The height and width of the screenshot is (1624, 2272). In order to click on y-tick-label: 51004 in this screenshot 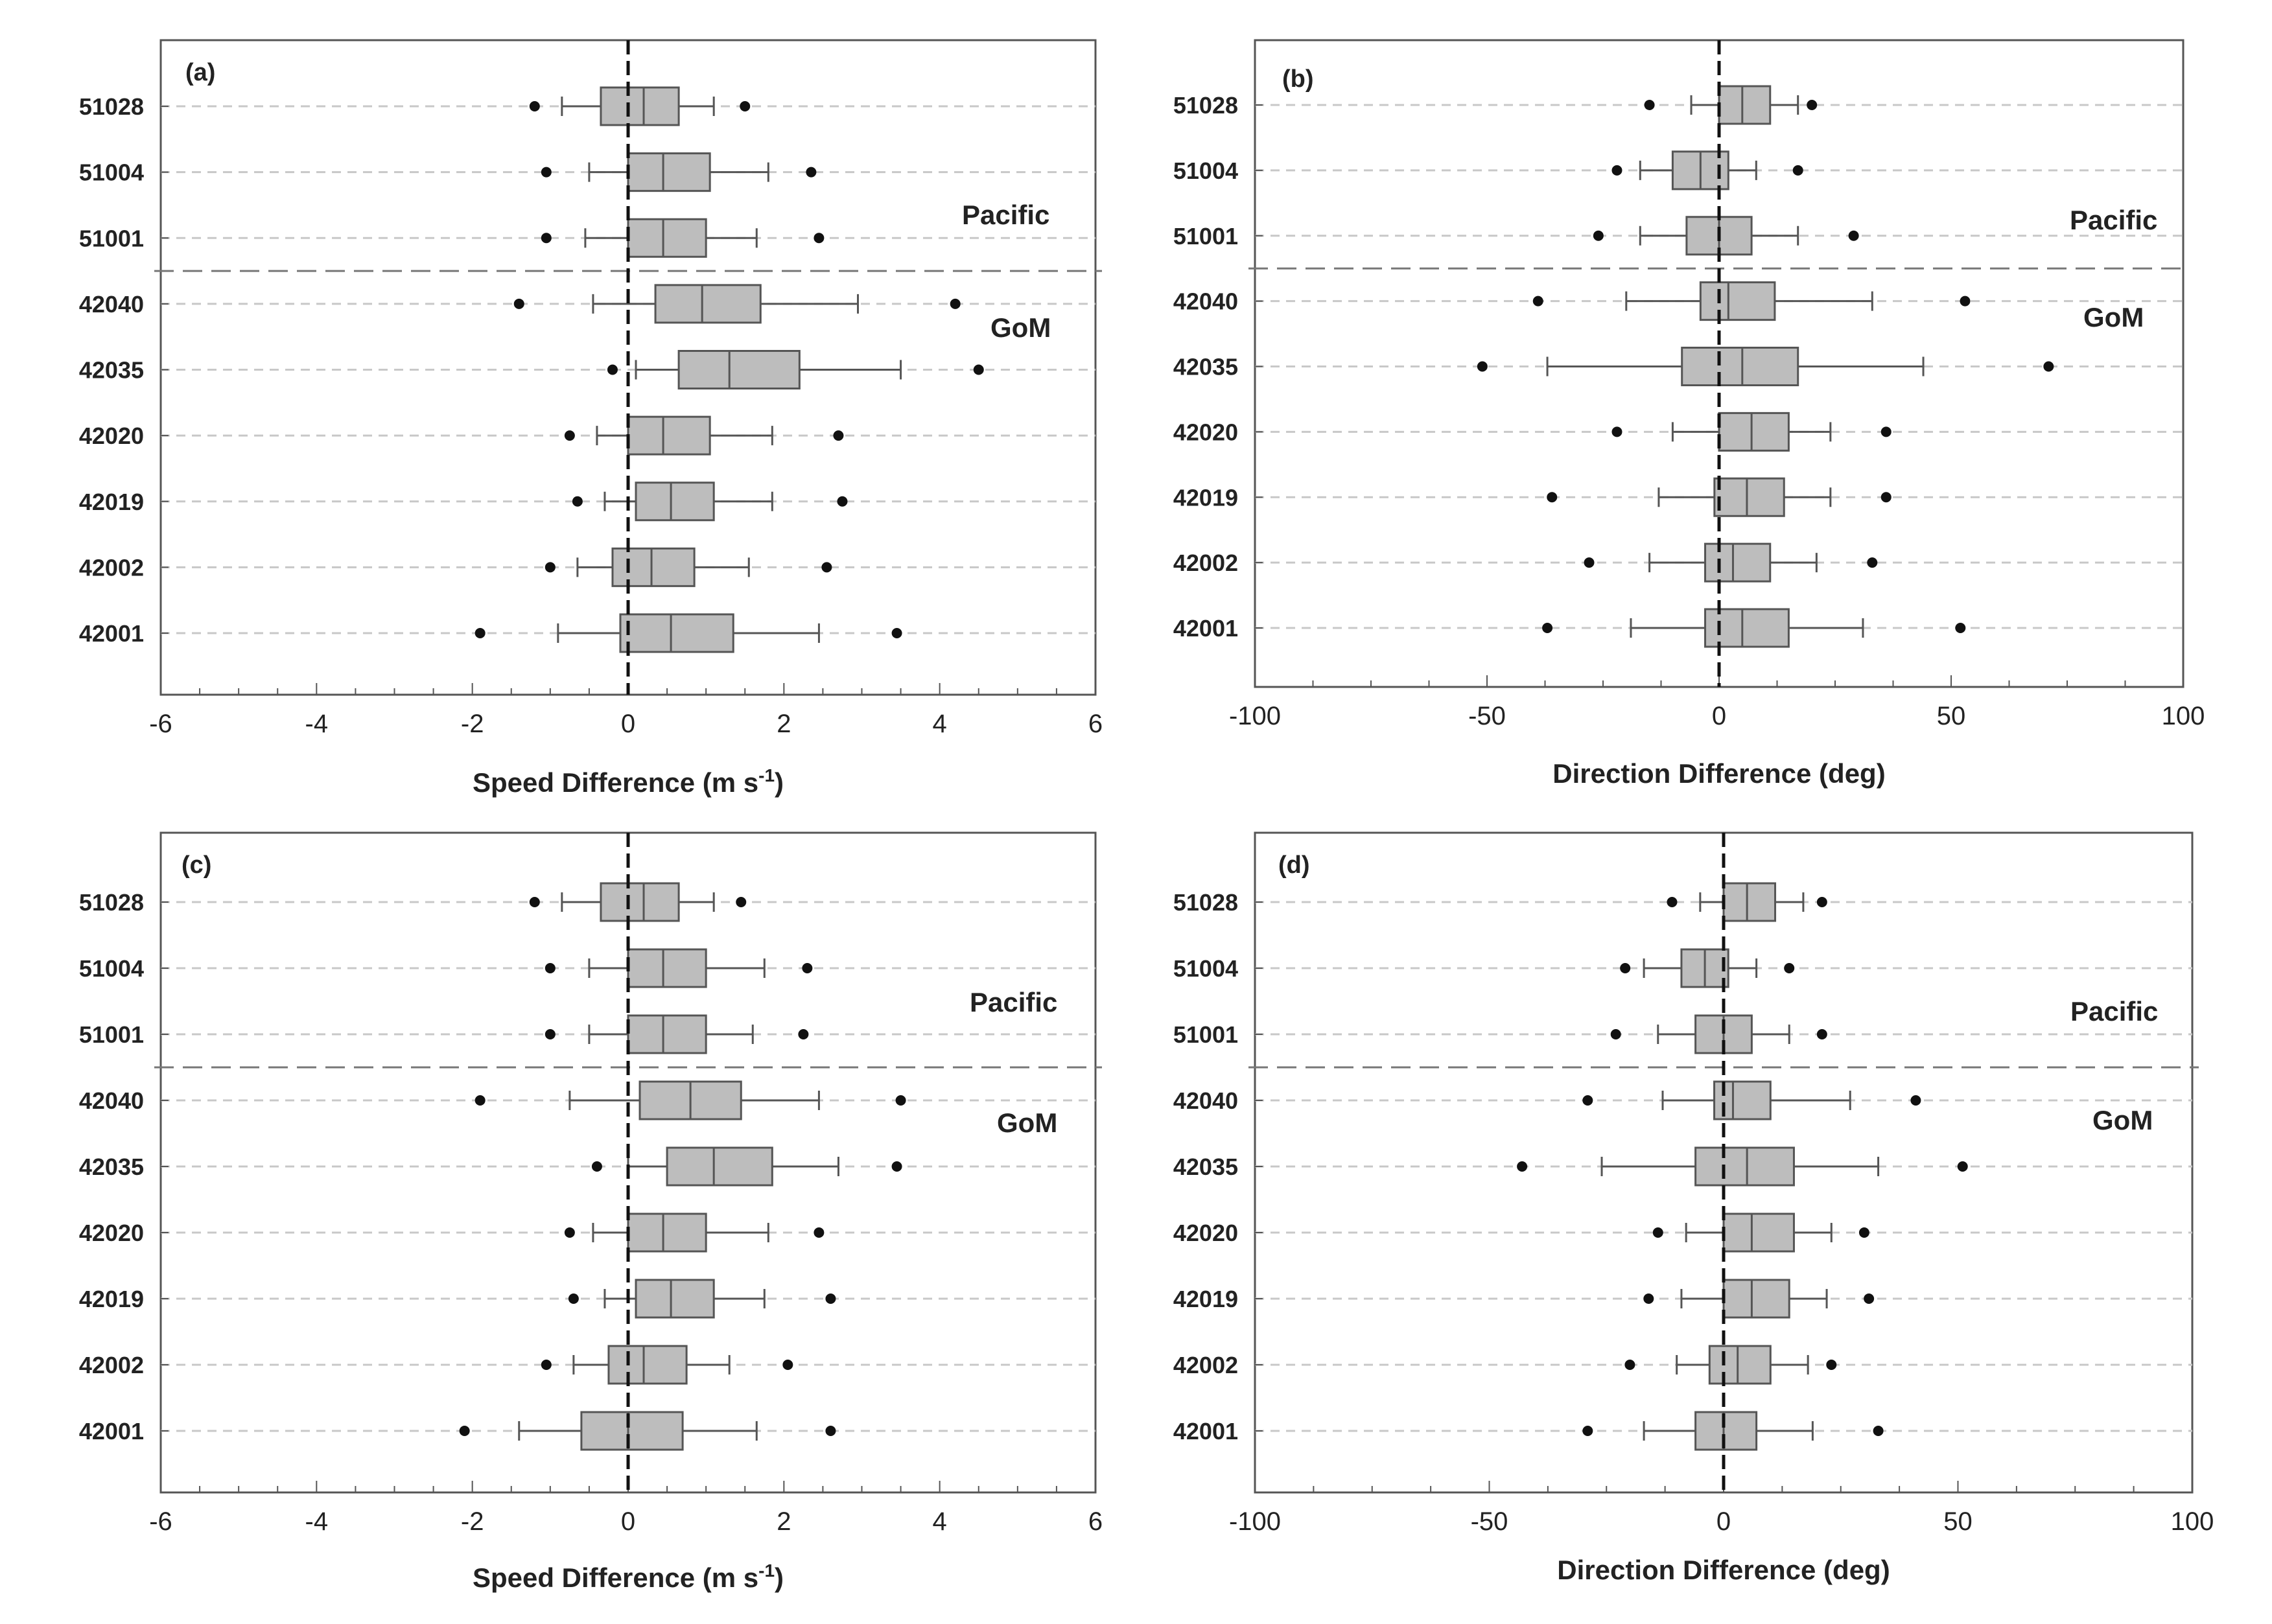, I will do `click(1205, 969)`.